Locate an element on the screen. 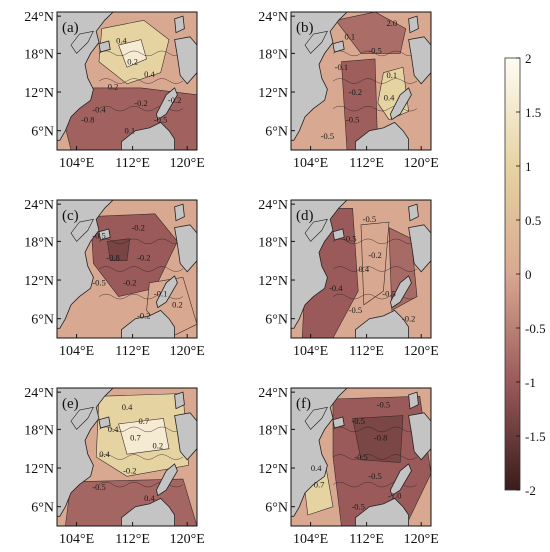  colorbar: 2 1.5 1 0.5 0 -0.5 -1 -1.5 -2 is located at coordinates (525, 274).